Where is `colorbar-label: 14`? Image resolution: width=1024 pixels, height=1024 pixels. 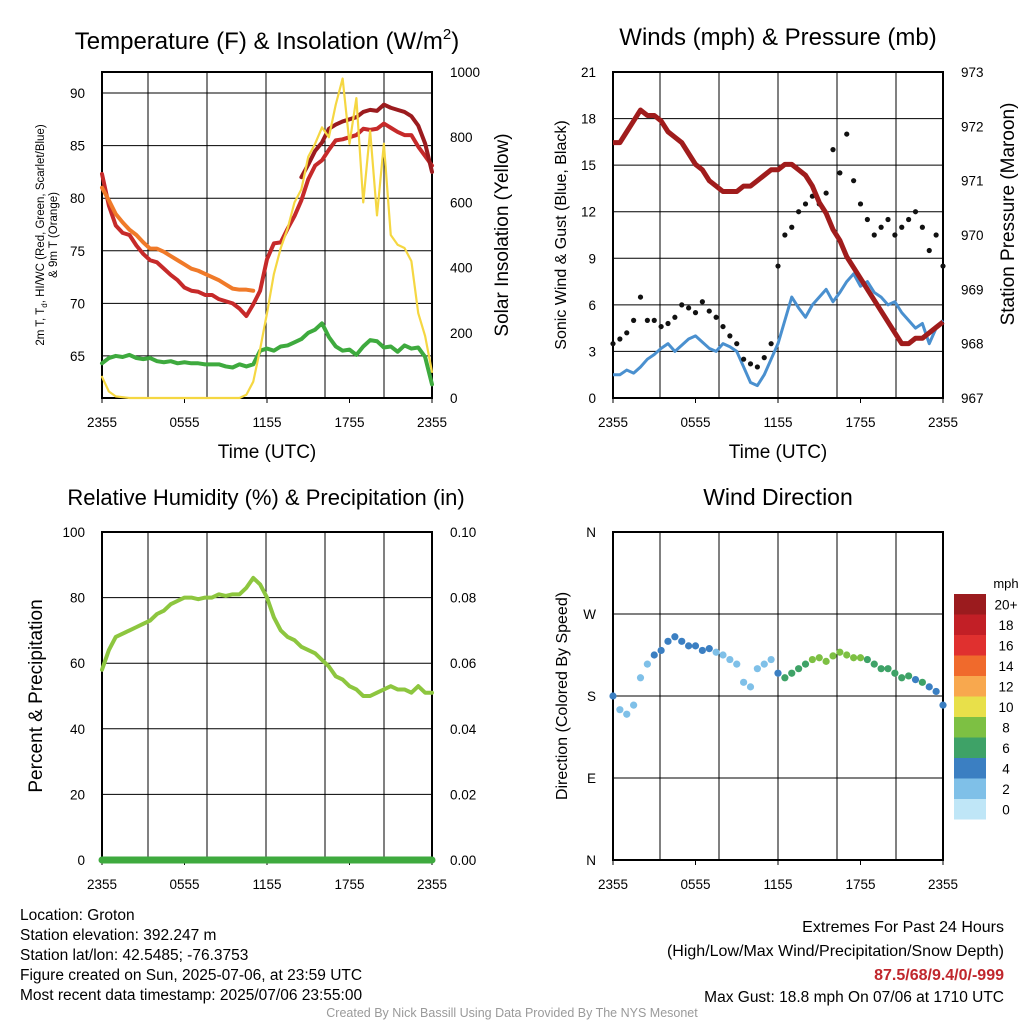
colorbar-label: 14 is located at coordinates (1006, 666).